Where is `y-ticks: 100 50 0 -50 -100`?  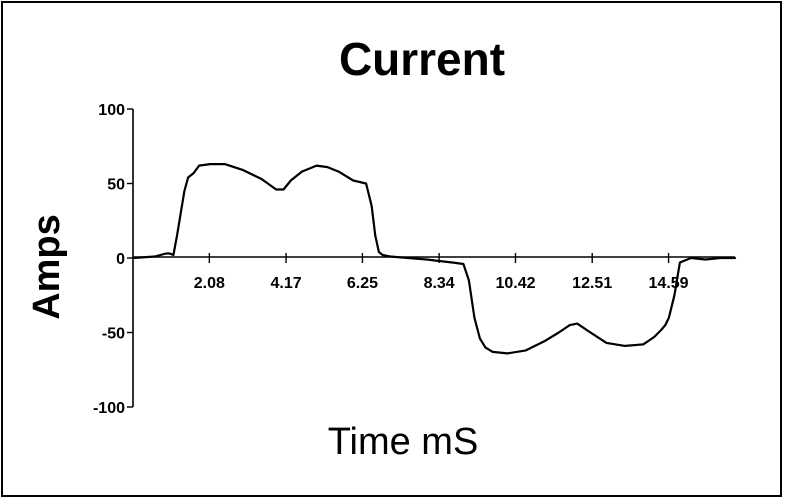
y-ticks: 100 50 0 -50 -100 is located at coordinates (113, 259).